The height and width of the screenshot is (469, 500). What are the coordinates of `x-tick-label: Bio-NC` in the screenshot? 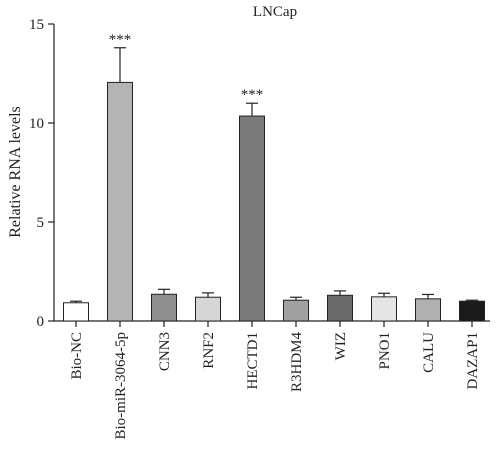 It's located at (77, 356).